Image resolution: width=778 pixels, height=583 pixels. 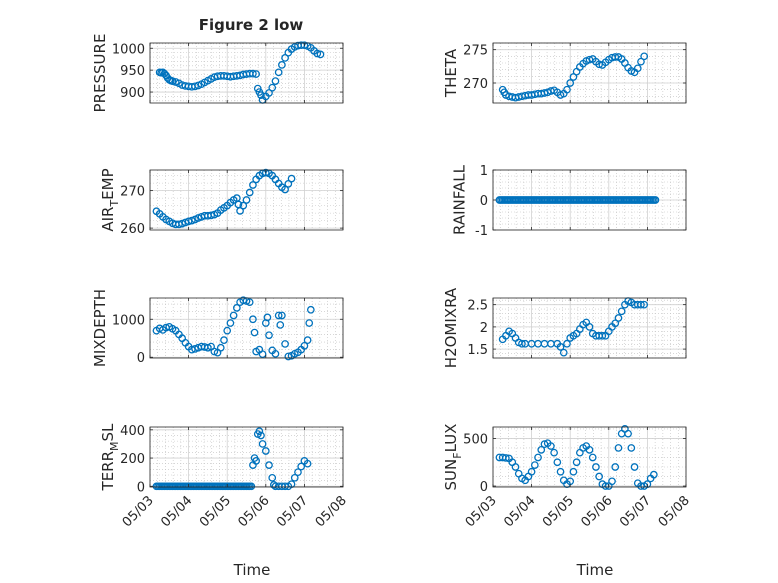 What do you see at coordinates (128, 320) in the screenshot?
I see `y-tick-label: 1000` at bounding box center [128, 320].